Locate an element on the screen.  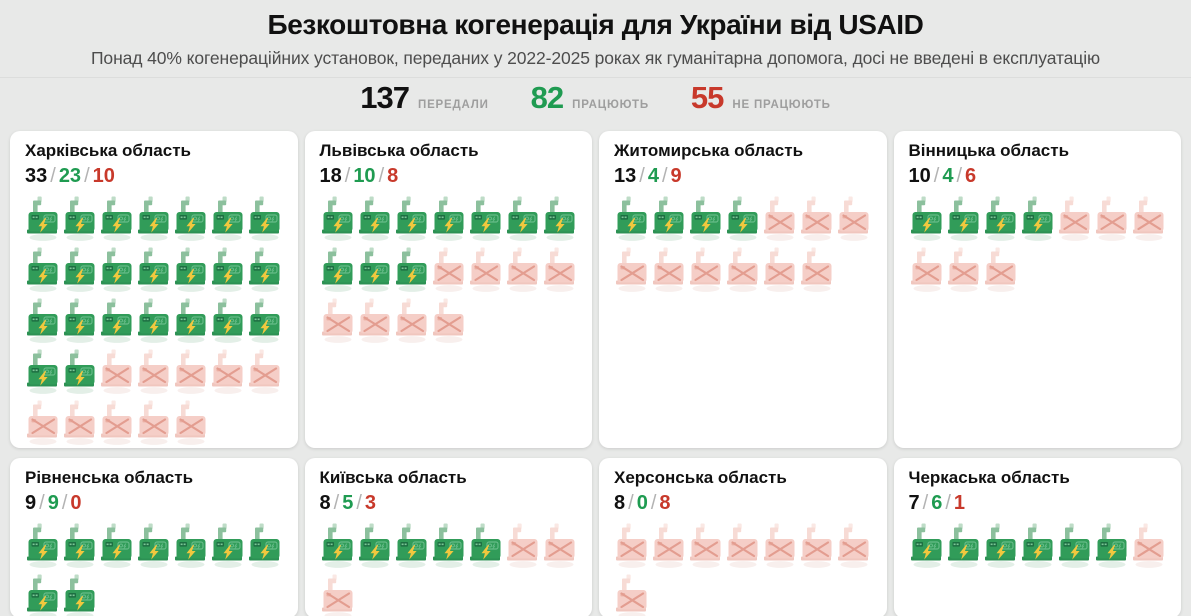
stat-broken-value: 55 is located at coordinates (707, 97).